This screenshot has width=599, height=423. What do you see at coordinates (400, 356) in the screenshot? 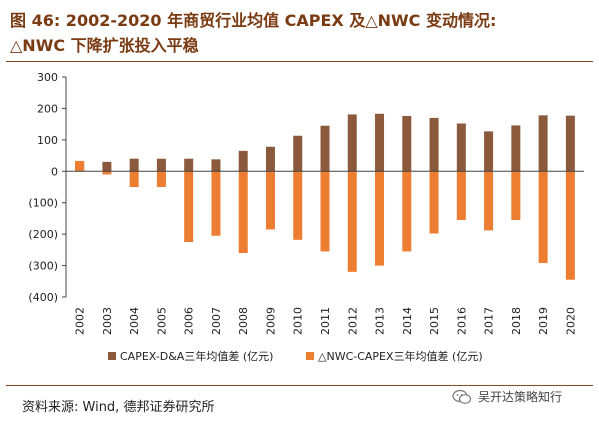
I see `legend-label-nwc: △NWC-CAPEX三年均值差 (亿元)` at bounding box center [400, 356].